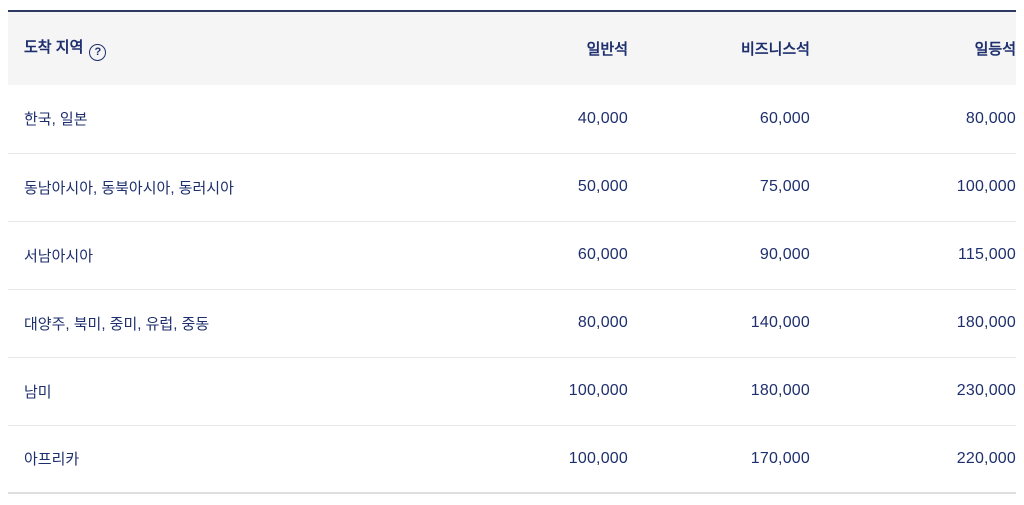  I want to click on region-cell: 서남아시아, so click(223, 255).